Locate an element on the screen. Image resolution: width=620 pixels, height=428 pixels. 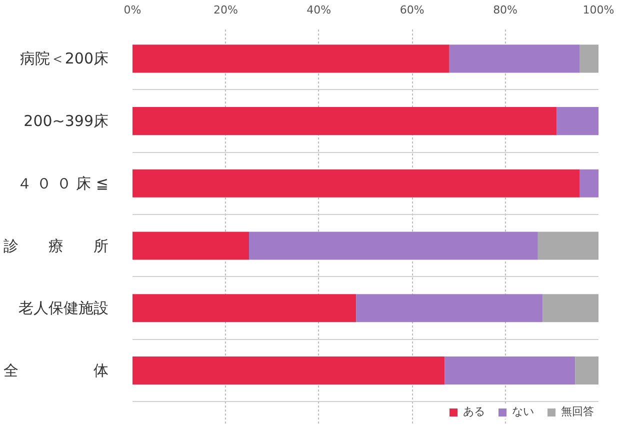
y-tick-label: 全 体 is located at coordinates (56, 370).